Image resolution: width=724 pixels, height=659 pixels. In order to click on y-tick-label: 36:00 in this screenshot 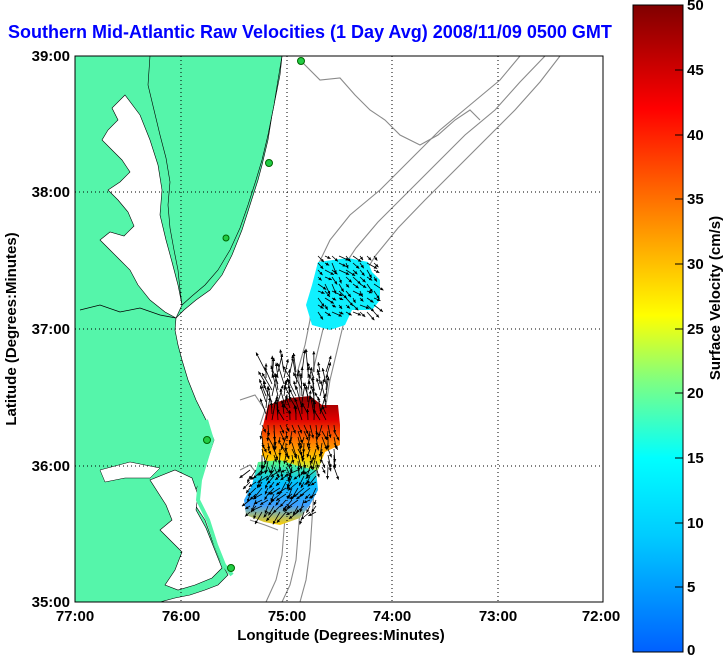, I will do `click(51, 466)`.